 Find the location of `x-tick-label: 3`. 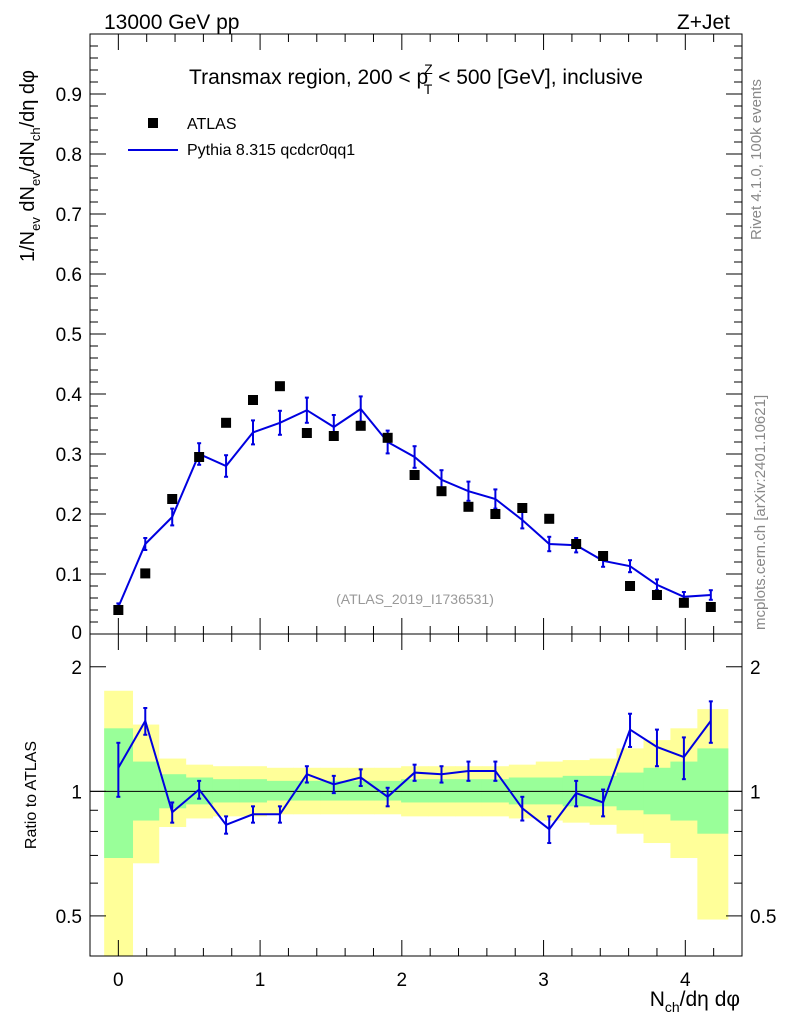

x-tick-label: 3 is located at coordinates (543, 980).